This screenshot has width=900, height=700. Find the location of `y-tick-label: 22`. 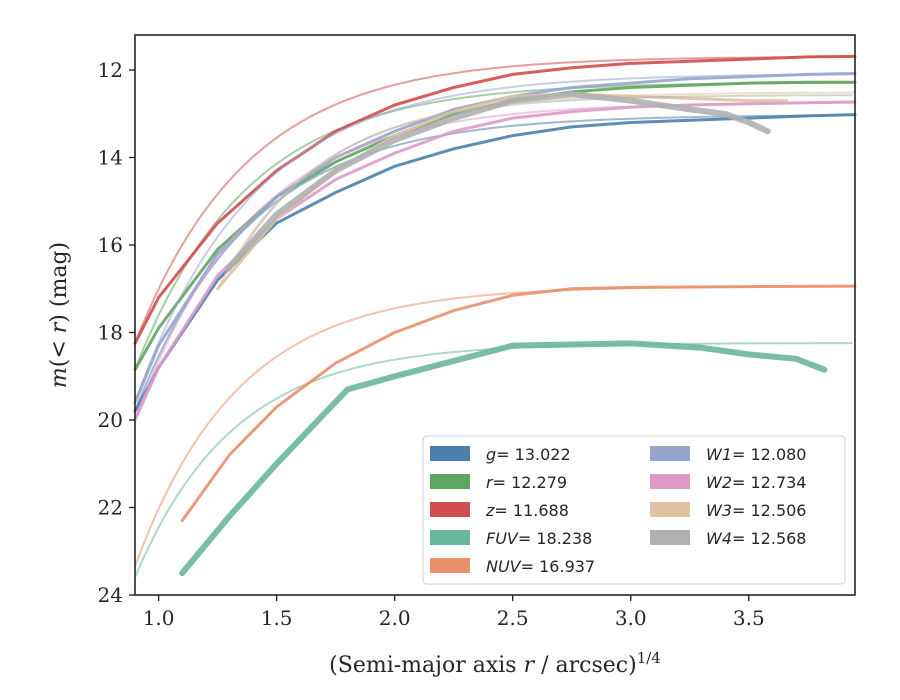

y-tick-label: 22 is located at coordinates (110, 508).